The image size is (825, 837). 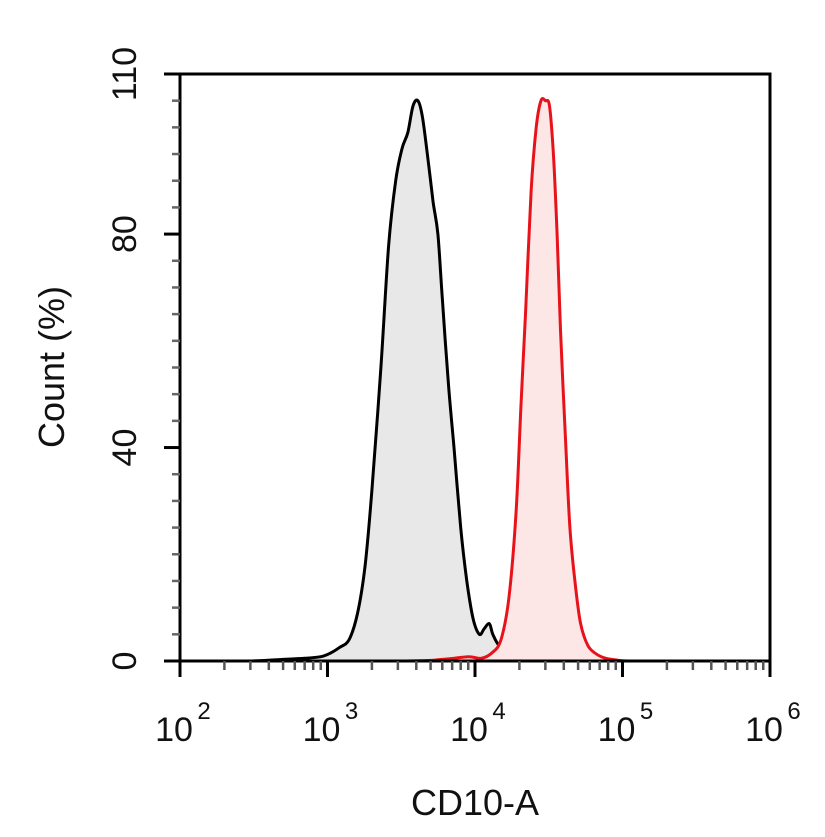 I want to click on y-axis-title: Count (%), so click(x=51, y=367).